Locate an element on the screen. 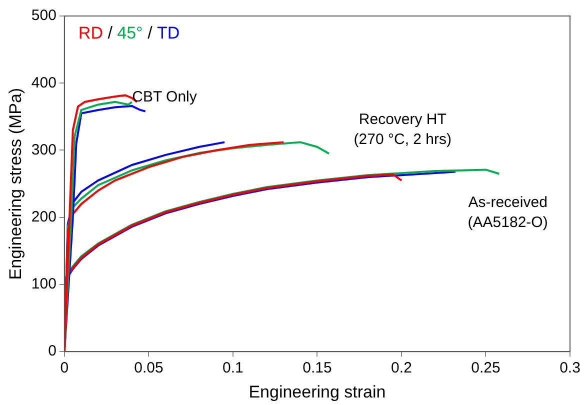 The width and height of the screenshot is (584, 405). annotation: Recovery HT (270 °C, 2 hrs) is located at coordinates (403, 129).